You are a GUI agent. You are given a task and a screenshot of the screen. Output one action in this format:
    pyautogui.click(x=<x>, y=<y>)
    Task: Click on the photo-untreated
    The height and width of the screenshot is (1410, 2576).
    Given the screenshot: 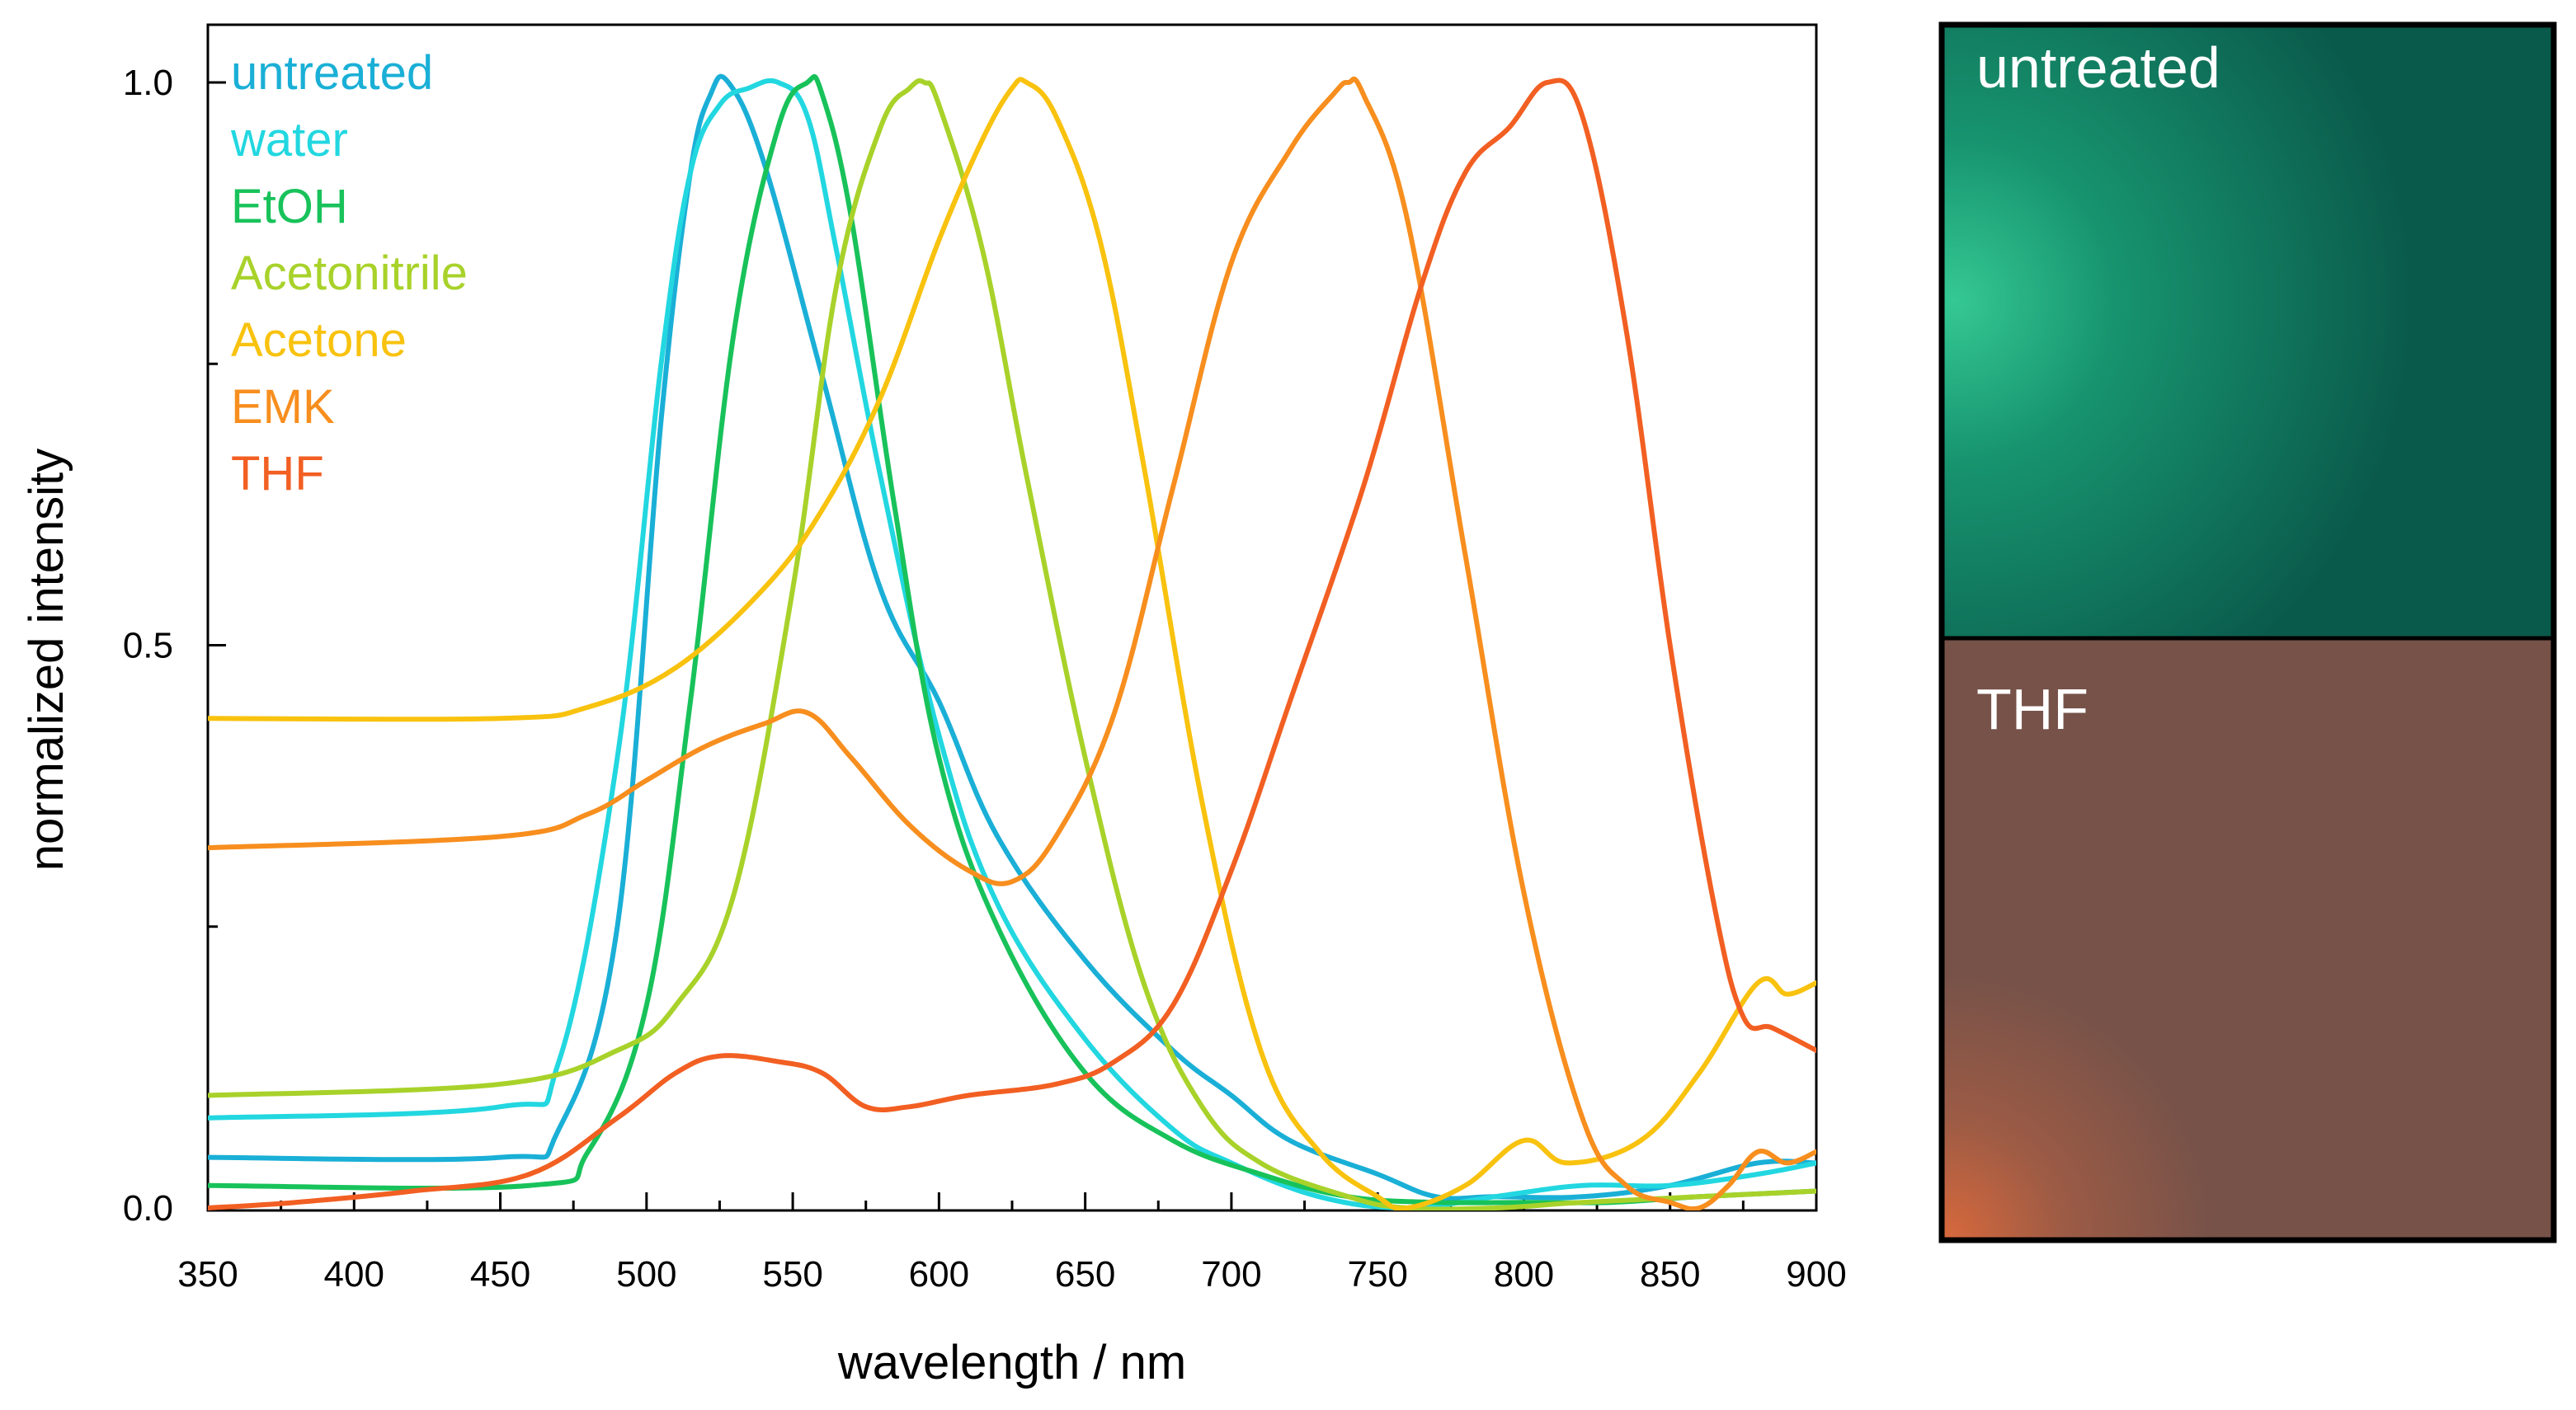 What is the action you would take?
    pyautogui.click(x=2248, y=332)
    